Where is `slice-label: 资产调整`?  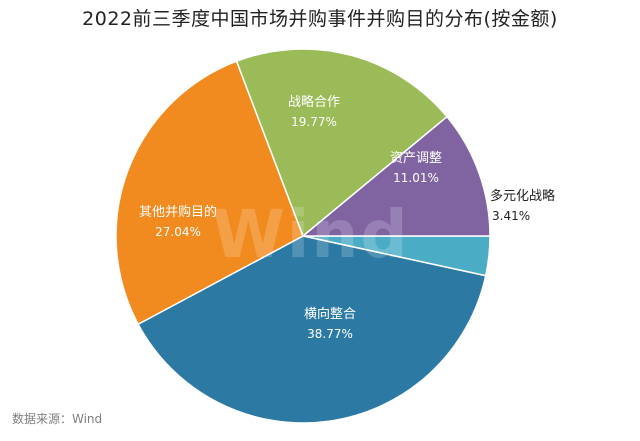
slice-label: 资产调整 is located at coordinates (416, 158).